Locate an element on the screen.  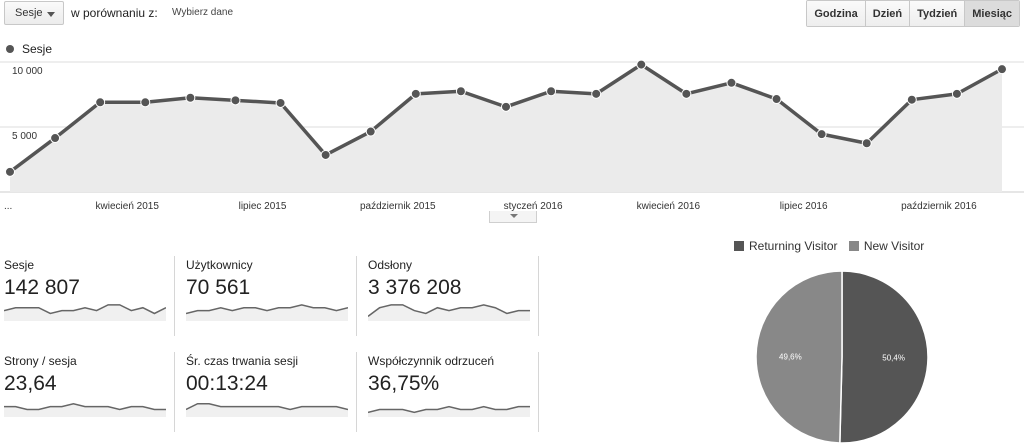
kpi-value: 70 561 is located at coordinates (218, 287).